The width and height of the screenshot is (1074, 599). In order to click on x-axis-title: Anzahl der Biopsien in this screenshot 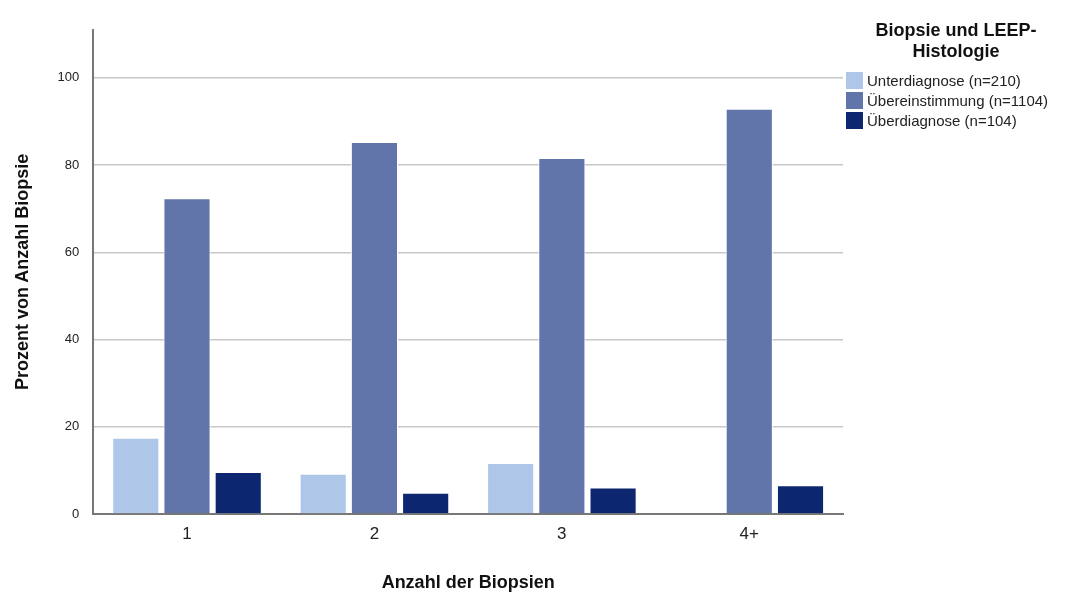, I will do `click(468, 582)`.